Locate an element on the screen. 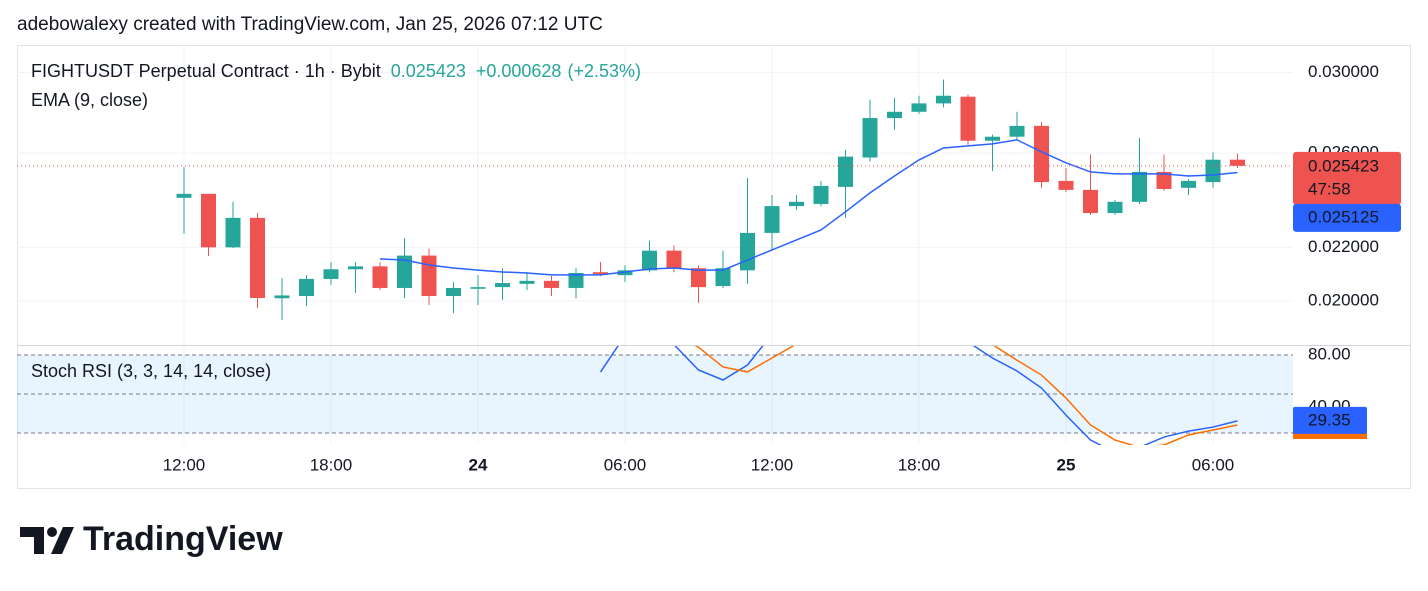 This screenshot has width=1428, height=591. price-change-pct: (+2.53%) is located at coordinates (604, 71).